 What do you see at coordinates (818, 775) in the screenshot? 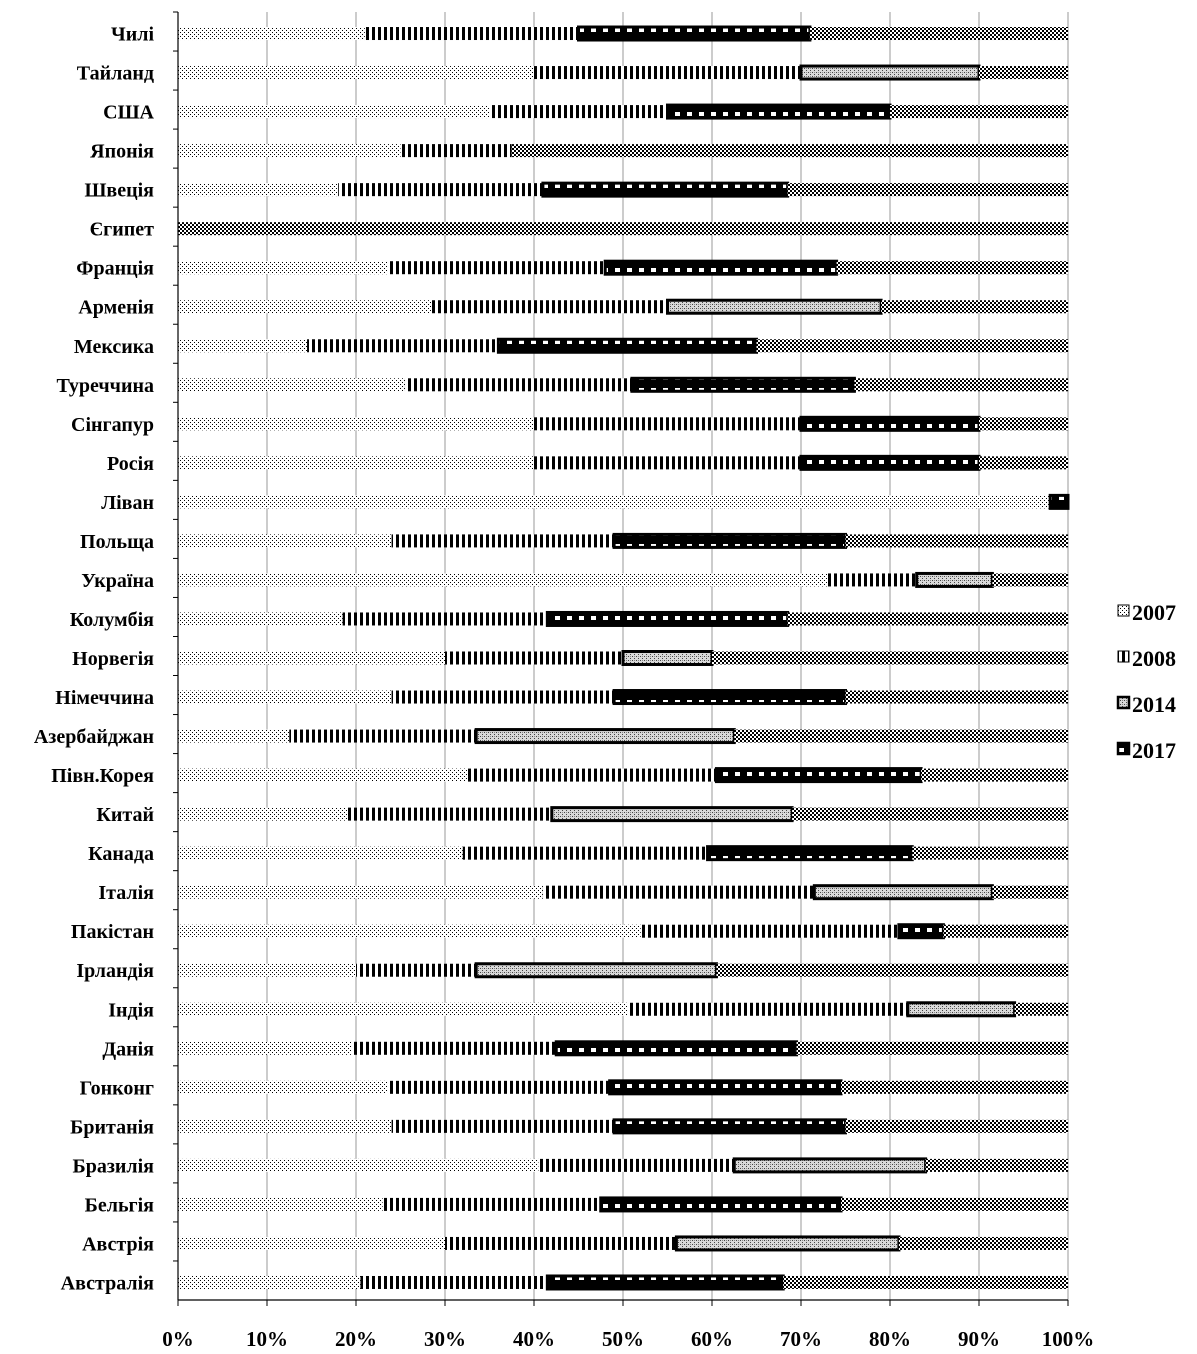
I see `bar-2017-півн-корея` at bounding box center [818, 775].